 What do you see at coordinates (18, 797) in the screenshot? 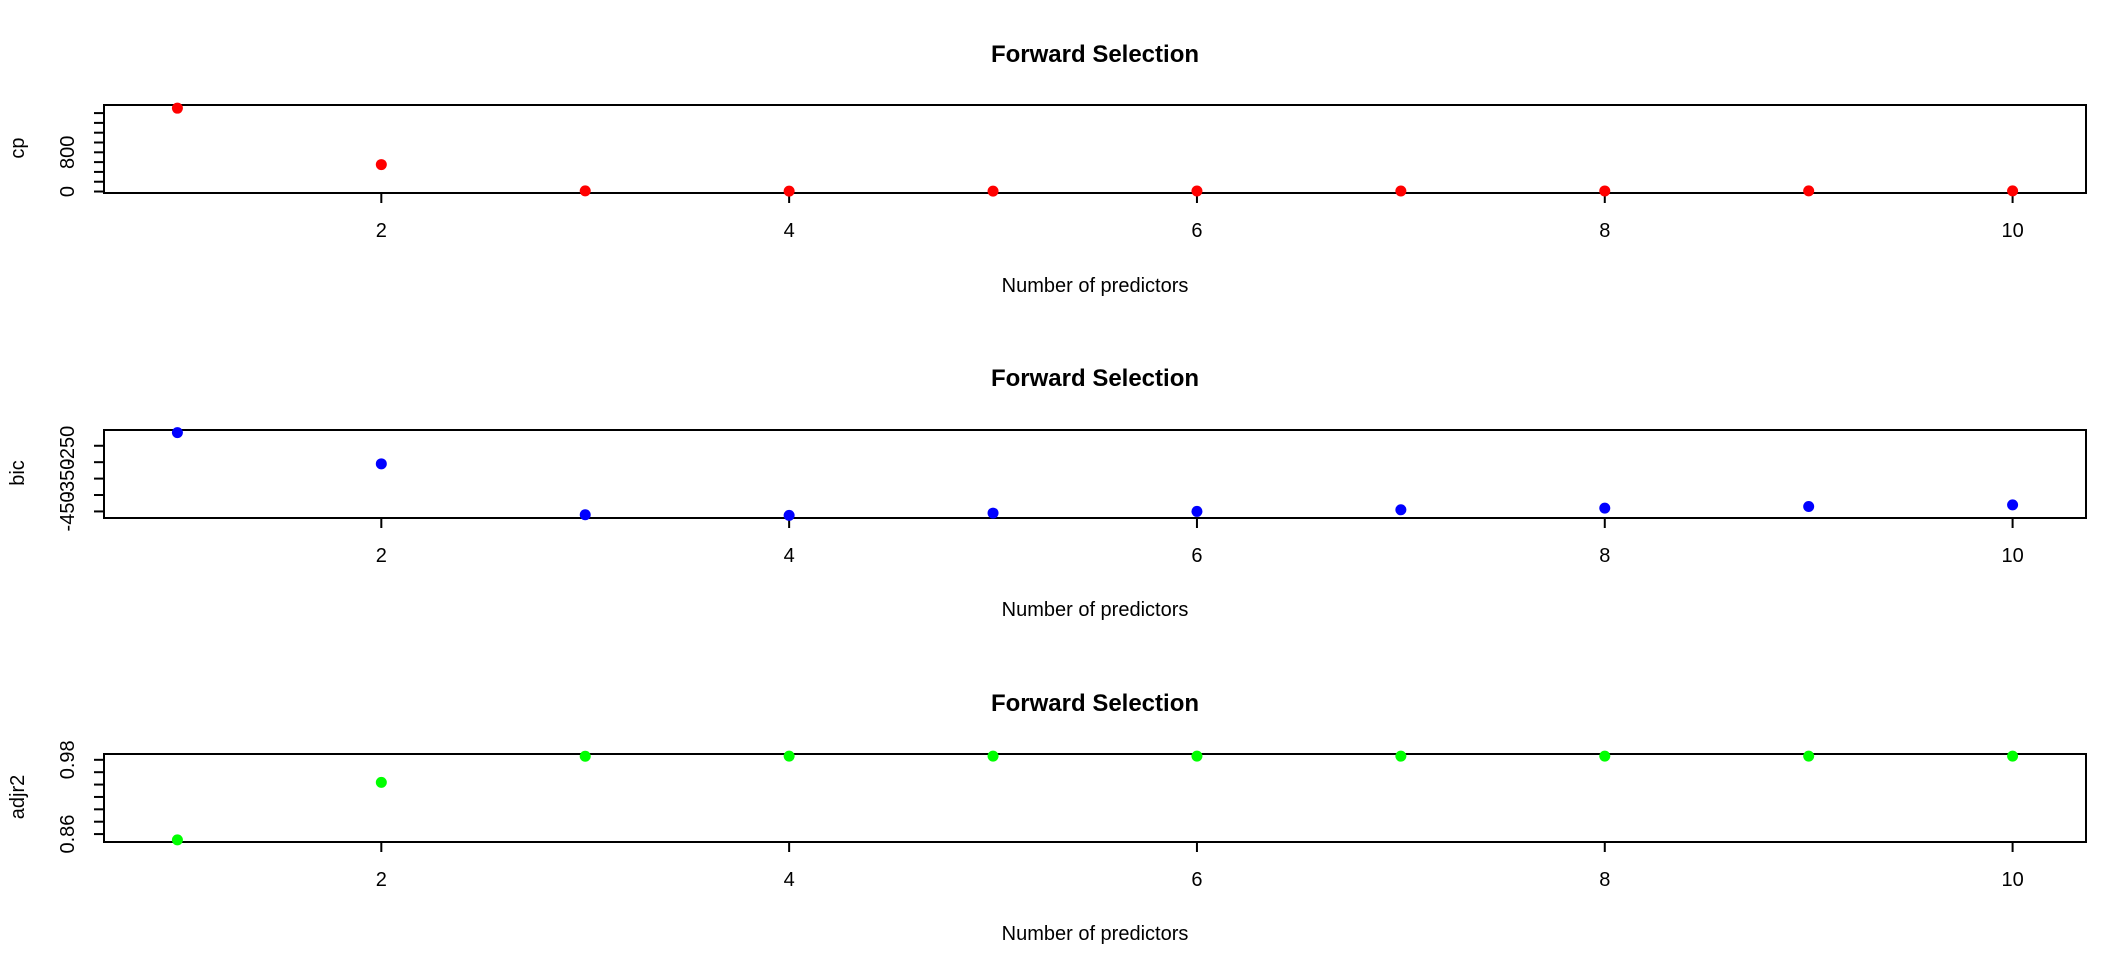
I see `y-axis-label: adjr2` at bounding box center [18, 797].